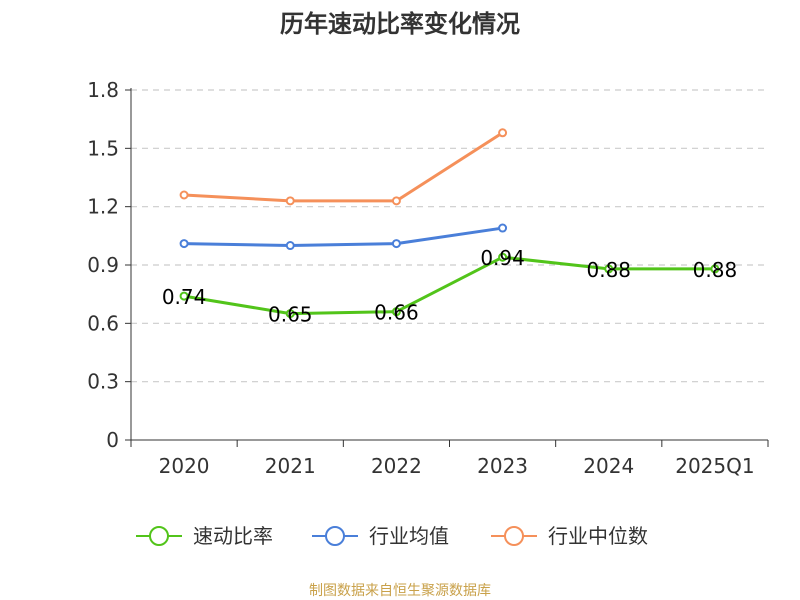  I want to click on y-tick-label: 0.3, so click(103, 382).